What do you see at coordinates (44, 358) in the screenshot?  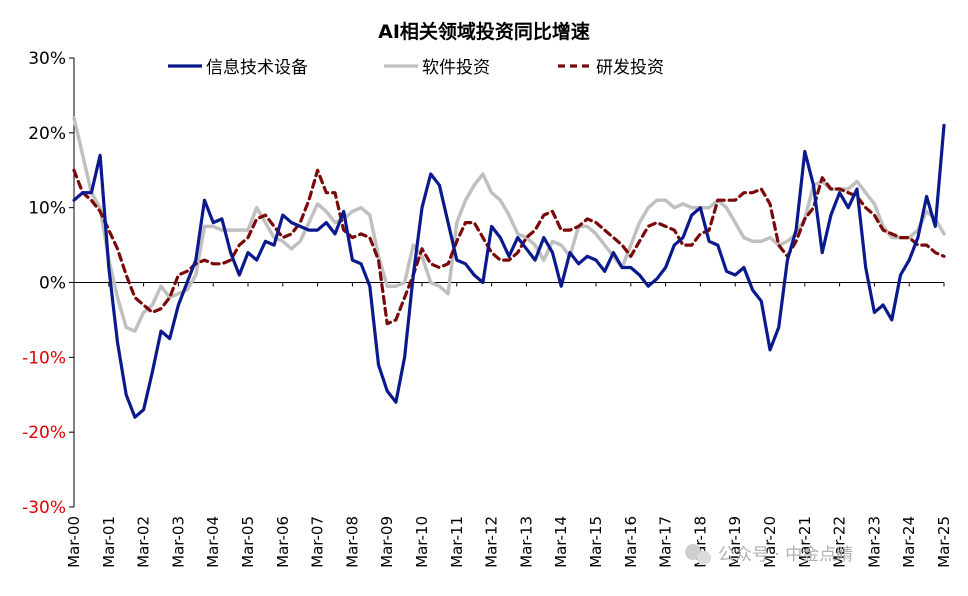 I see `y-tick-label: -10%` at bounding box center [44, 358].